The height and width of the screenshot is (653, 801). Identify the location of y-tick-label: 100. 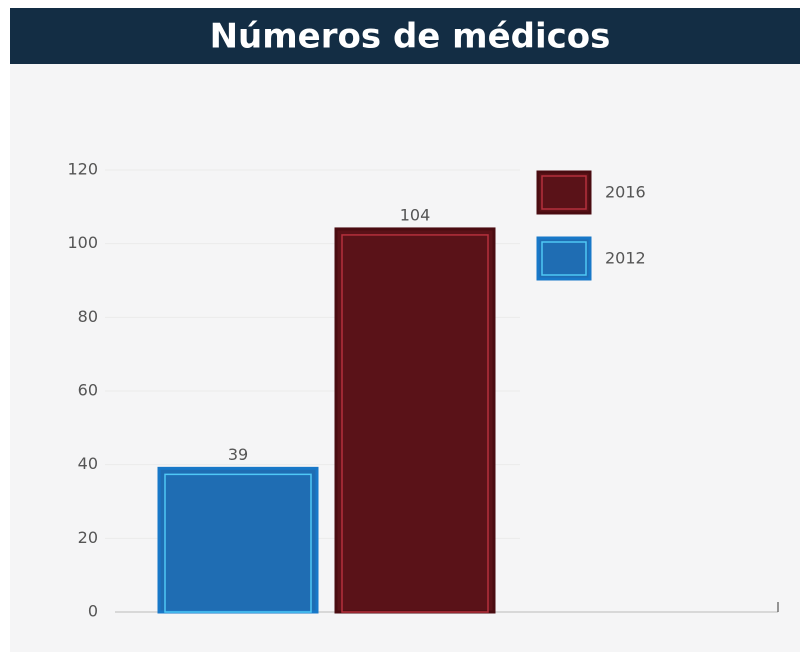
(82, 242).